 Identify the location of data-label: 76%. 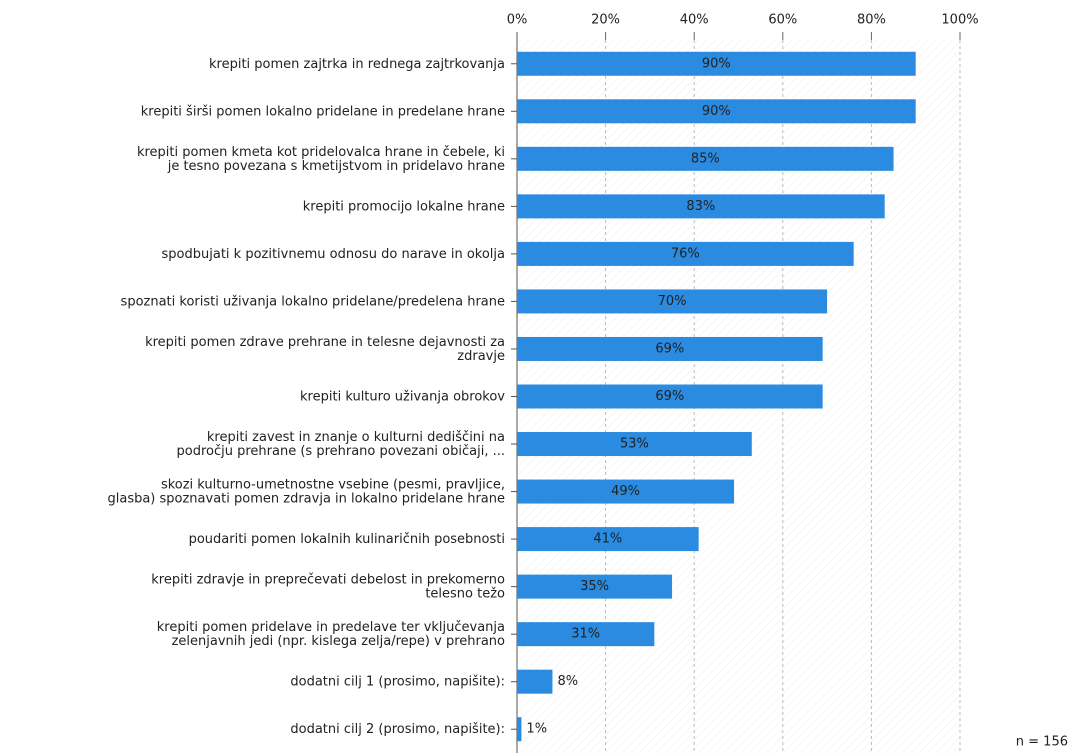
(685, 253).